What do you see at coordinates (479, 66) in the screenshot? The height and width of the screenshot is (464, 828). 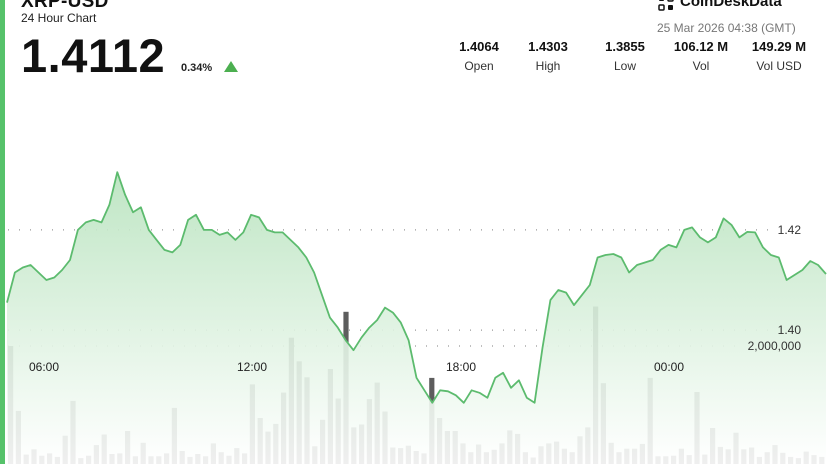 I see `stat-label: Open` at bounding box center [479, 66].